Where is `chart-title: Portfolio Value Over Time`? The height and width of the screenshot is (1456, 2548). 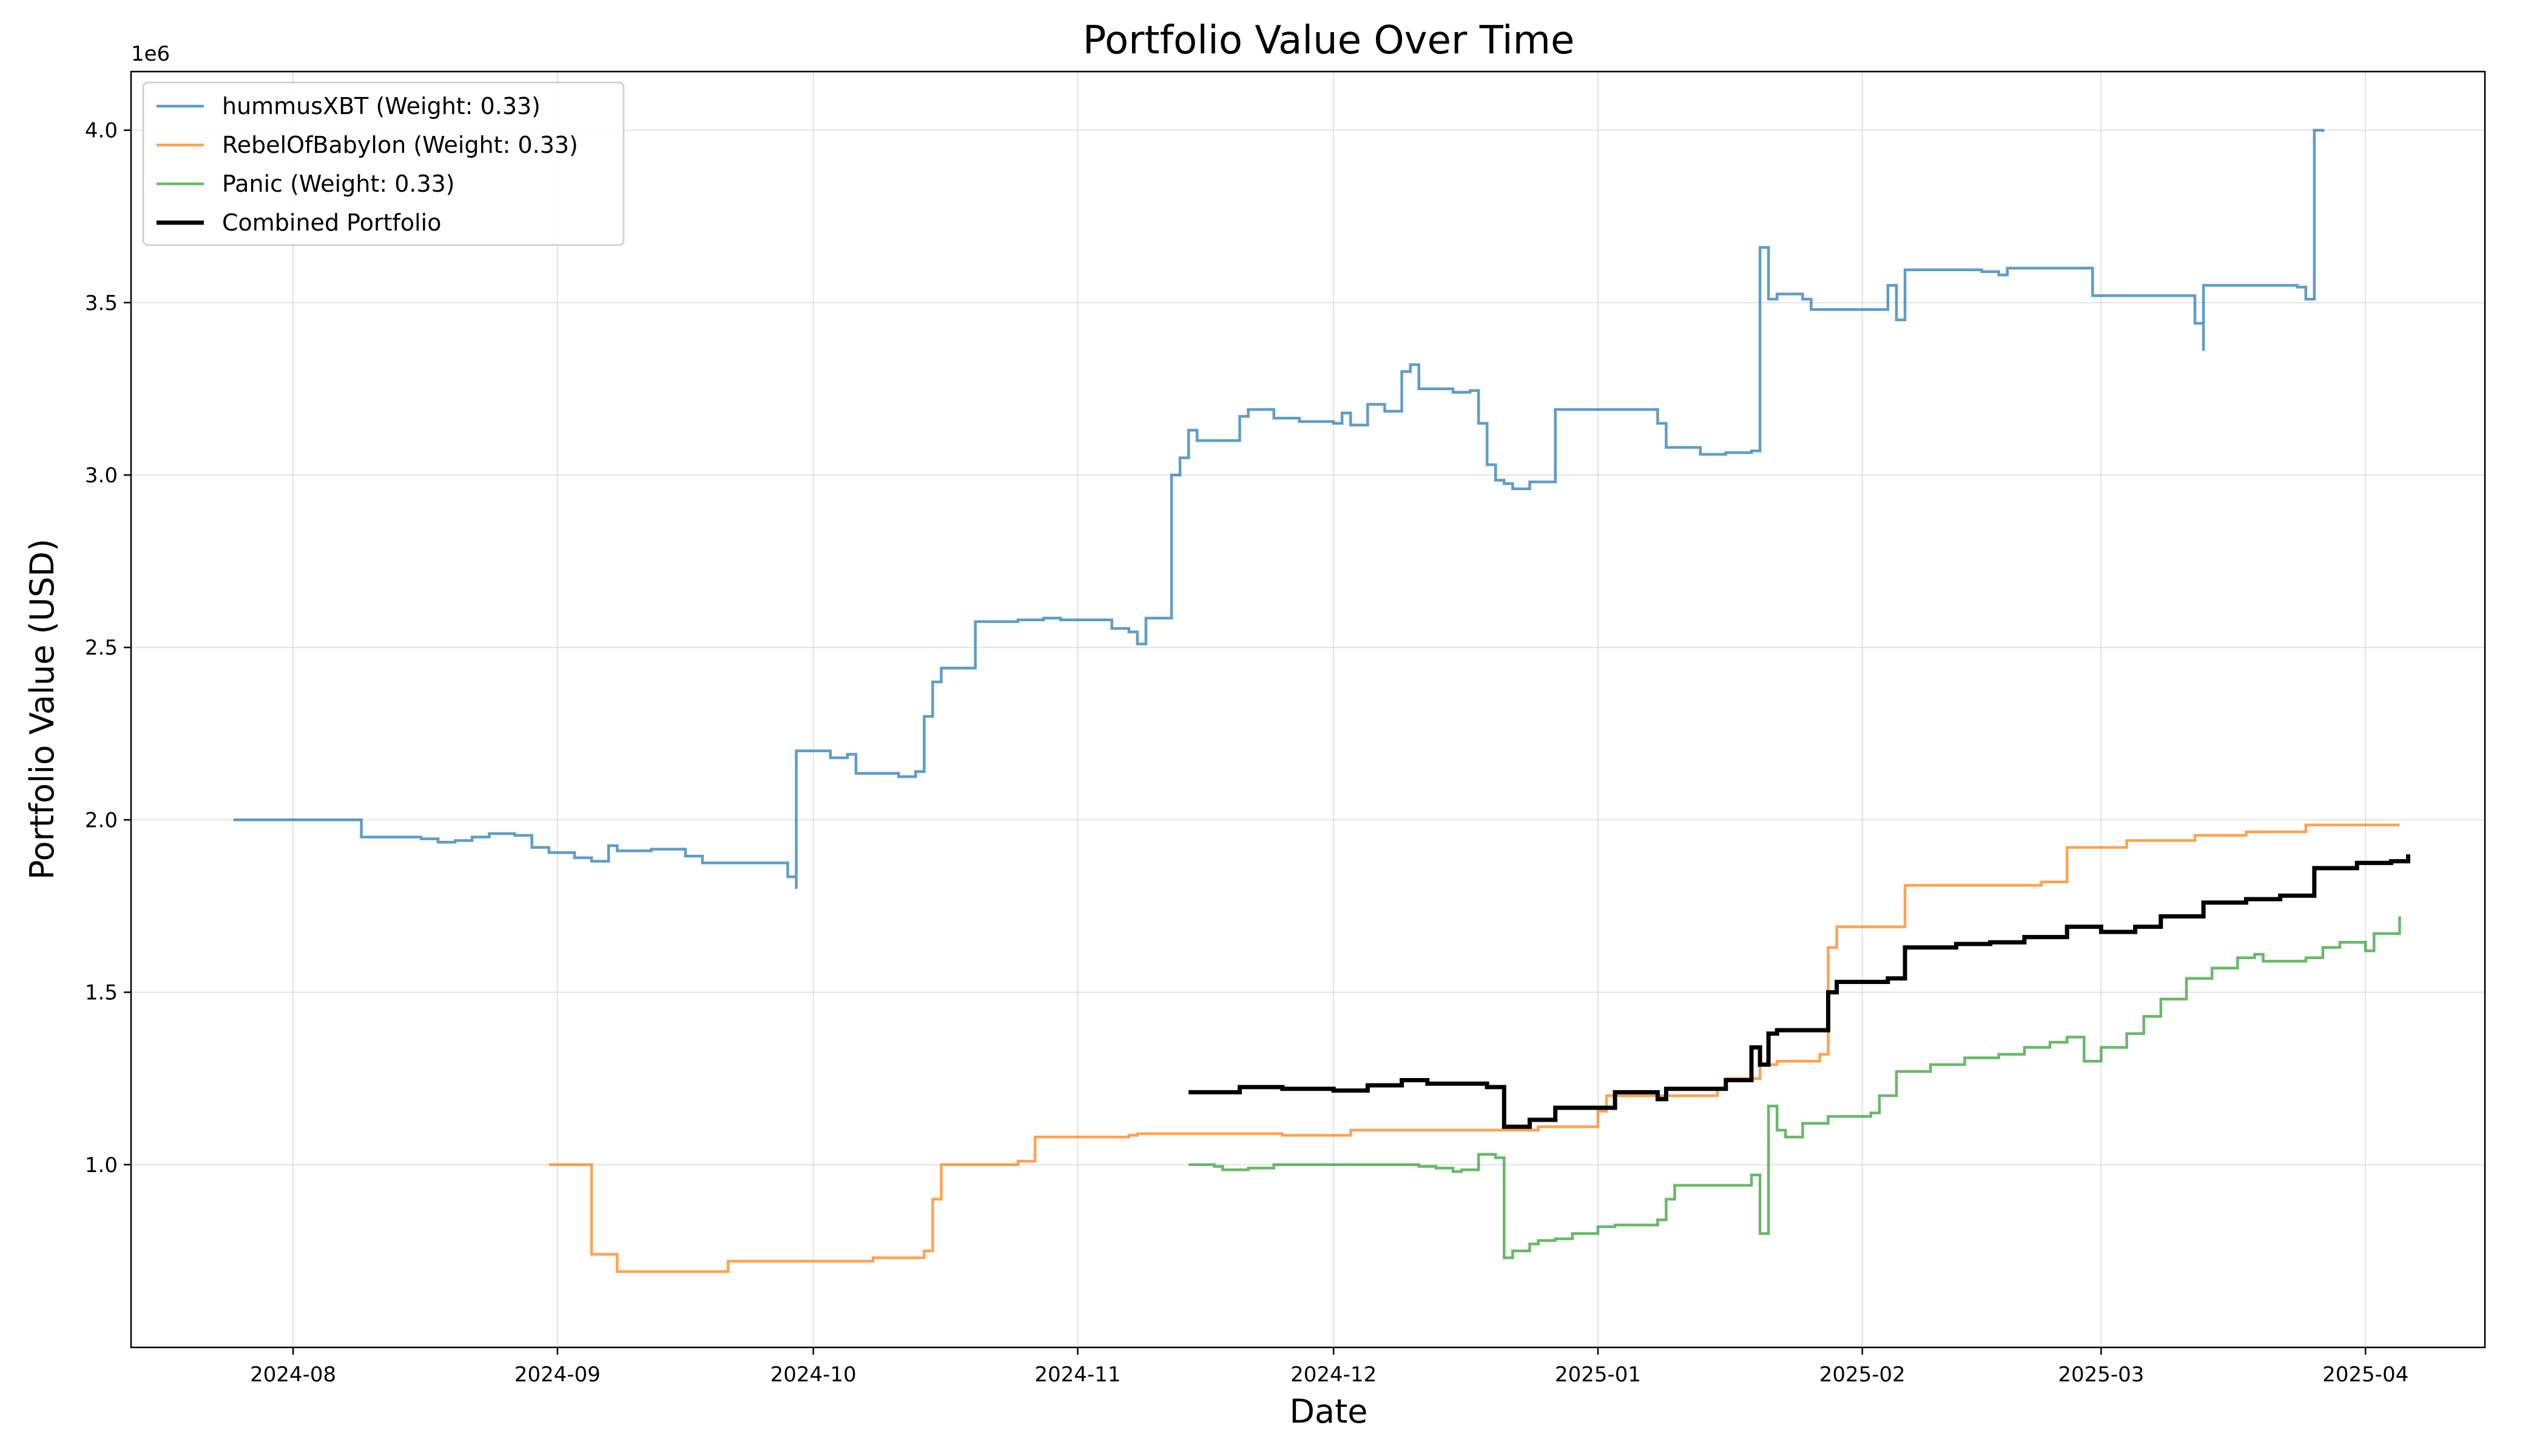
chart-title: Portfolio Value Over Time is located at coordinates (1329, 40).